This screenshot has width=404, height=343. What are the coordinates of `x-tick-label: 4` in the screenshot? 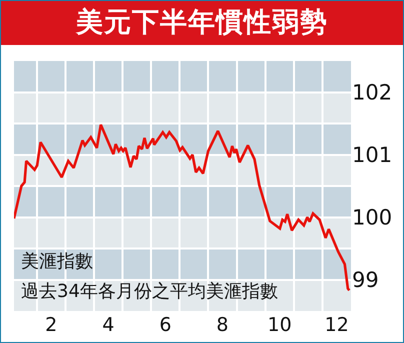 It's located at (108, 325).